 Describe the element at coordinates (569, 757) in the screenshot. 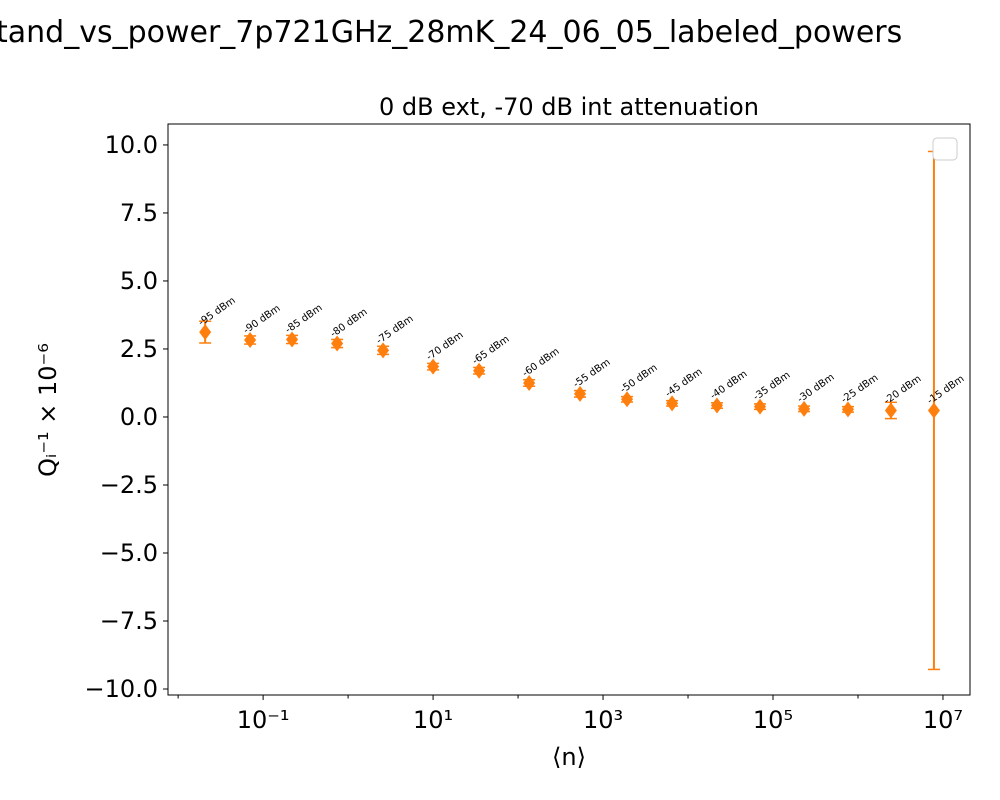

I see `x-axis-label: ⟨n⟩` at that location.